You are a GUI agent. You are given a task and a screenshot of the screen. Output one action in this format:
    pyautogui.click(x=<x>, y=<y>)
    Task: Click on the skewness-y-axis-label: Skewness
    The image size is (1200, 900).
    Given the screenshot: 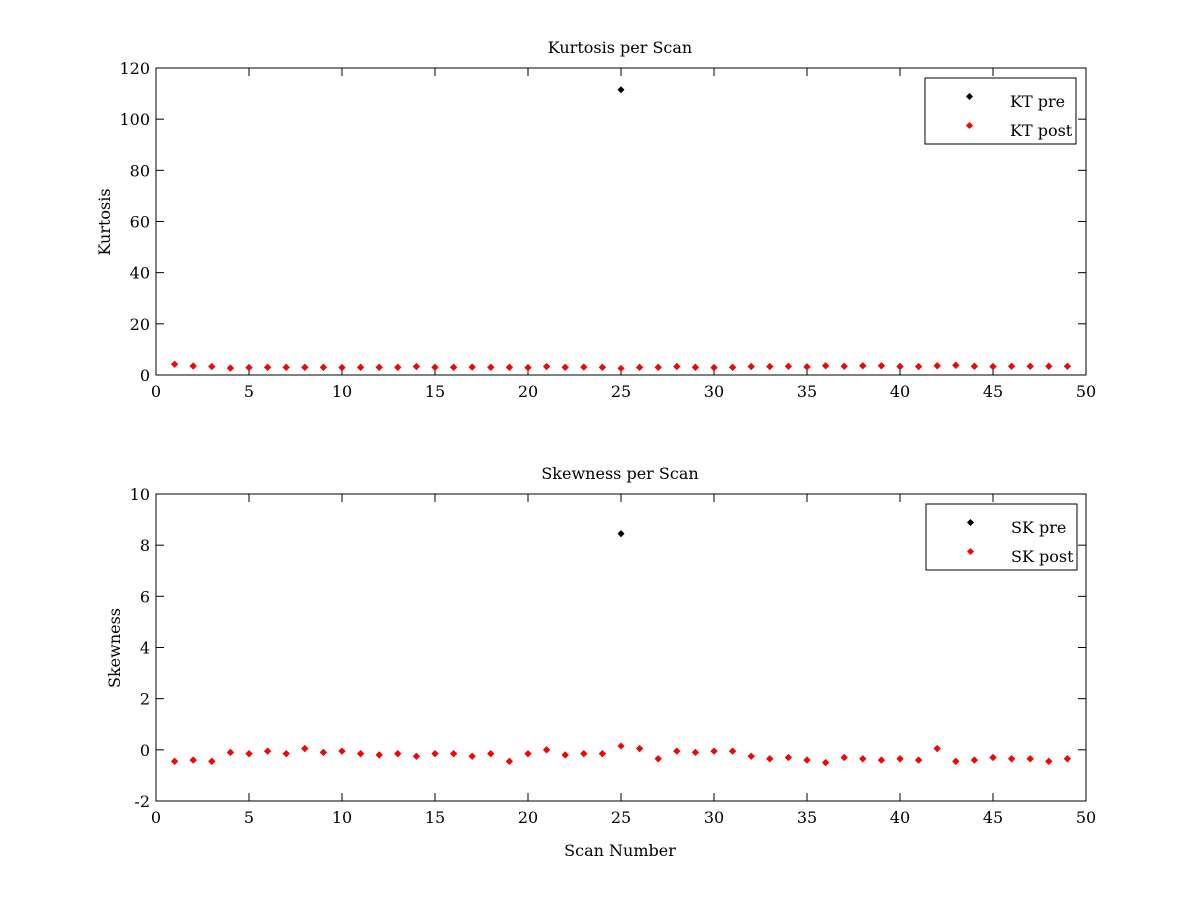 What is the action you would take?
    pyautogui.click(x=114, y=648)
    